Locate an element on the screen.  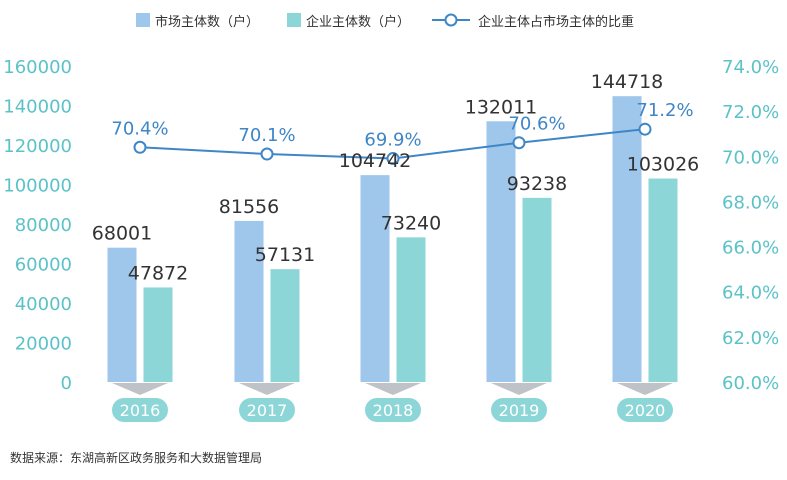
right-axis-tick-label: 74.0% is located at coordinates (750, 67).